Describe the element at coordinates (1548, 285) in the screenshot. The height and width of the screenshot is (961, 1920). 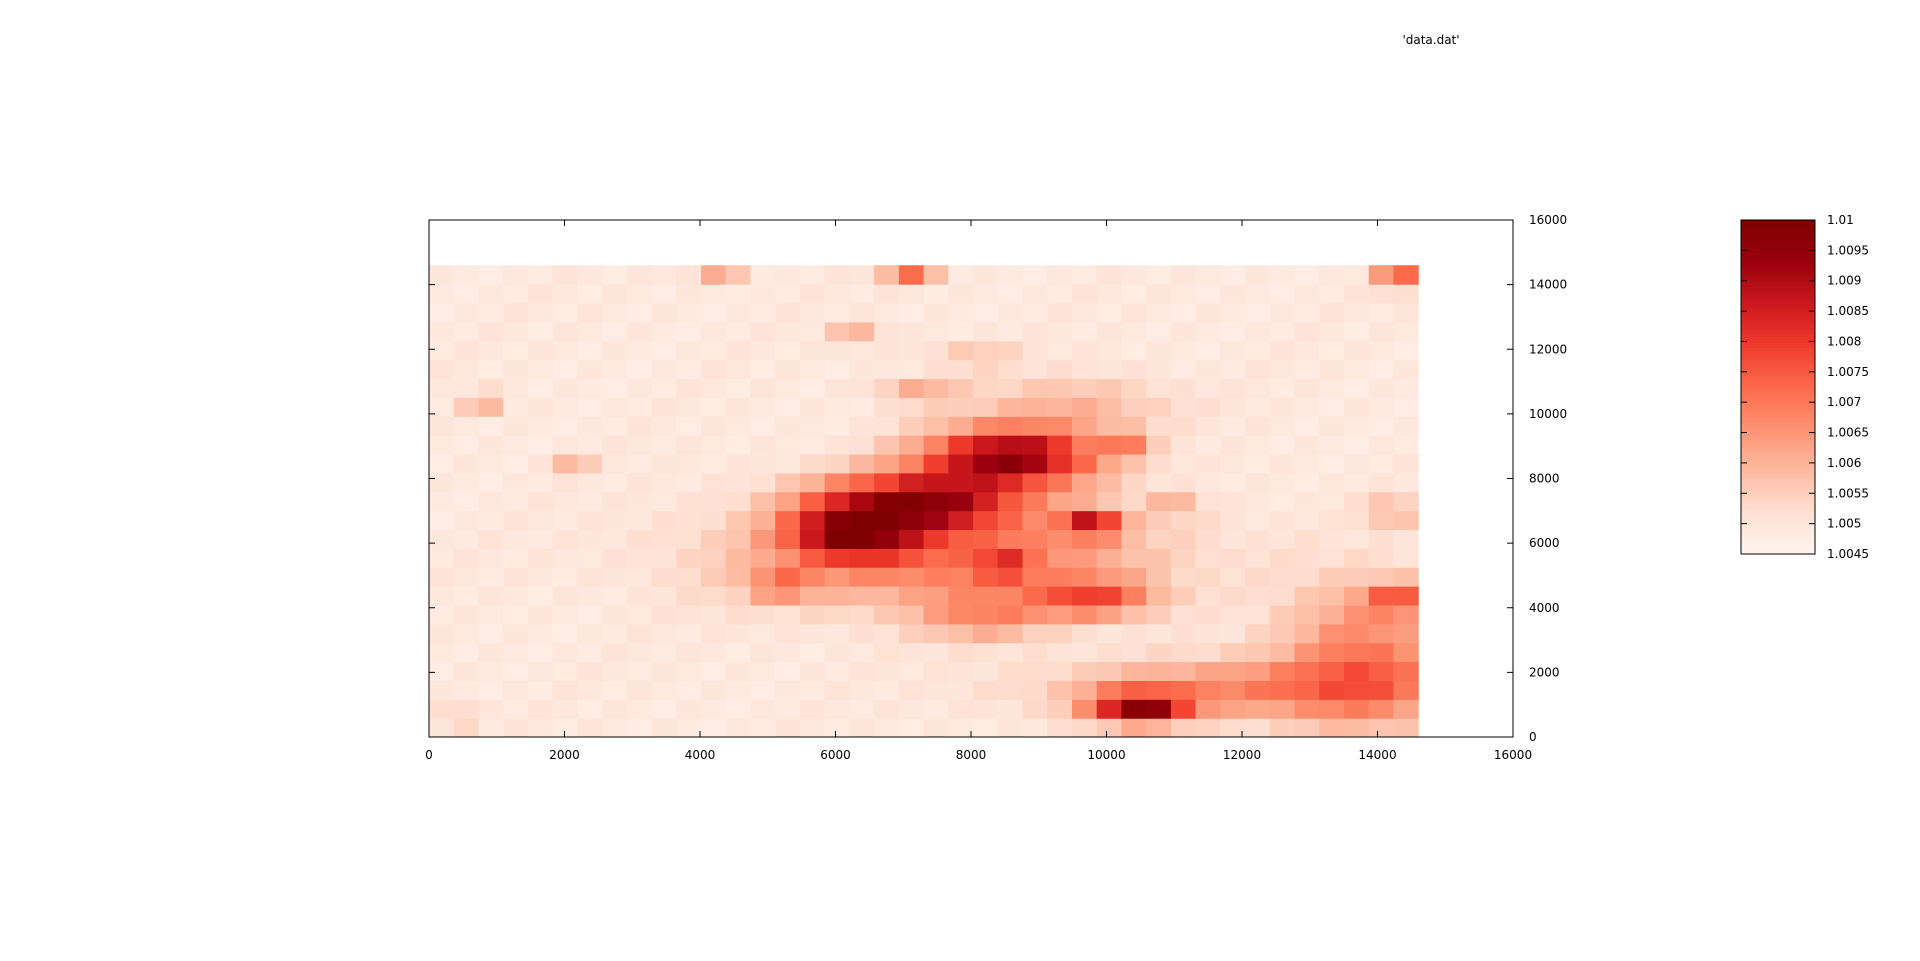
I see `y-tick-label: 14000` at that location.